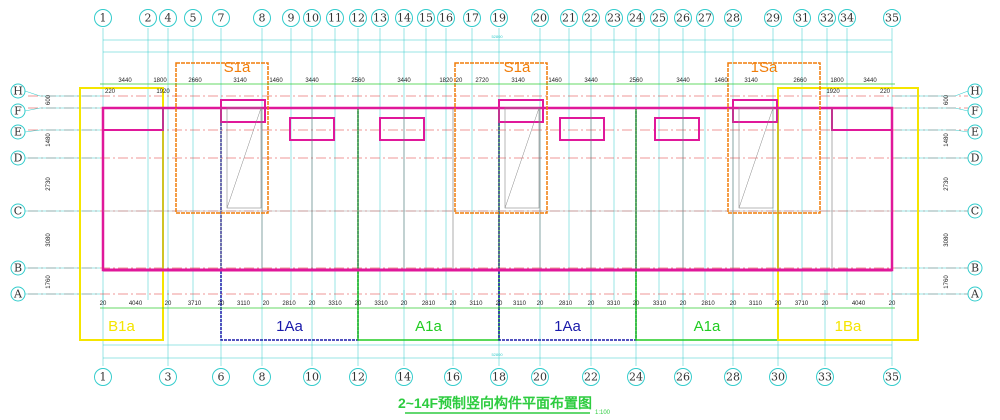 This screenshot has width=1000, height=420. What do you see at coordinates (705, 18) in the screenshot?
I see `axis-label: 27` at bounding box center [705, 18].